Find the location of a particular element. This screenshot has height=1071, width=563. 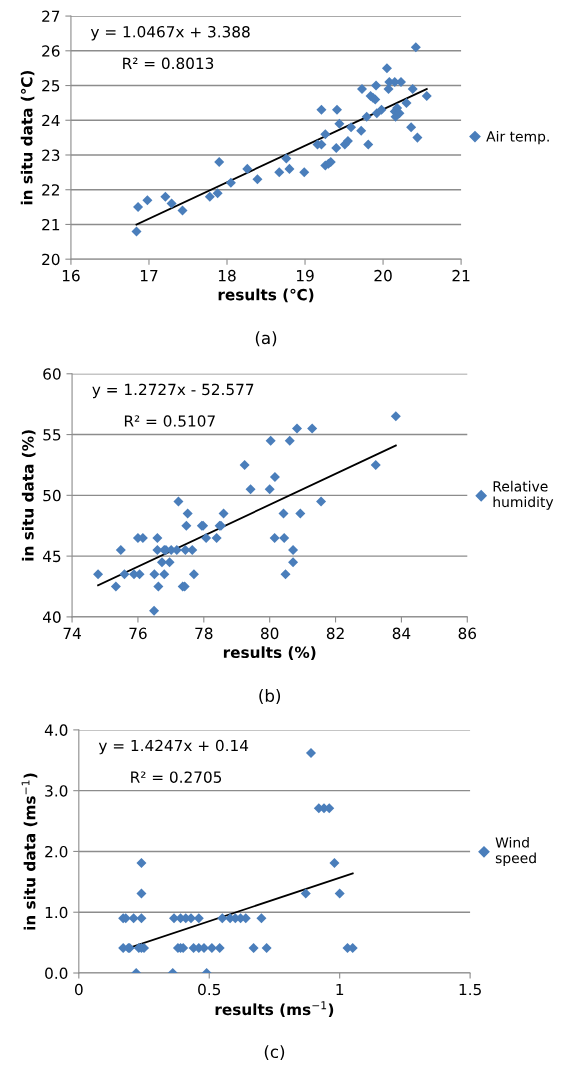

x-tick-label: 82 is located at coordinates (335, 633).